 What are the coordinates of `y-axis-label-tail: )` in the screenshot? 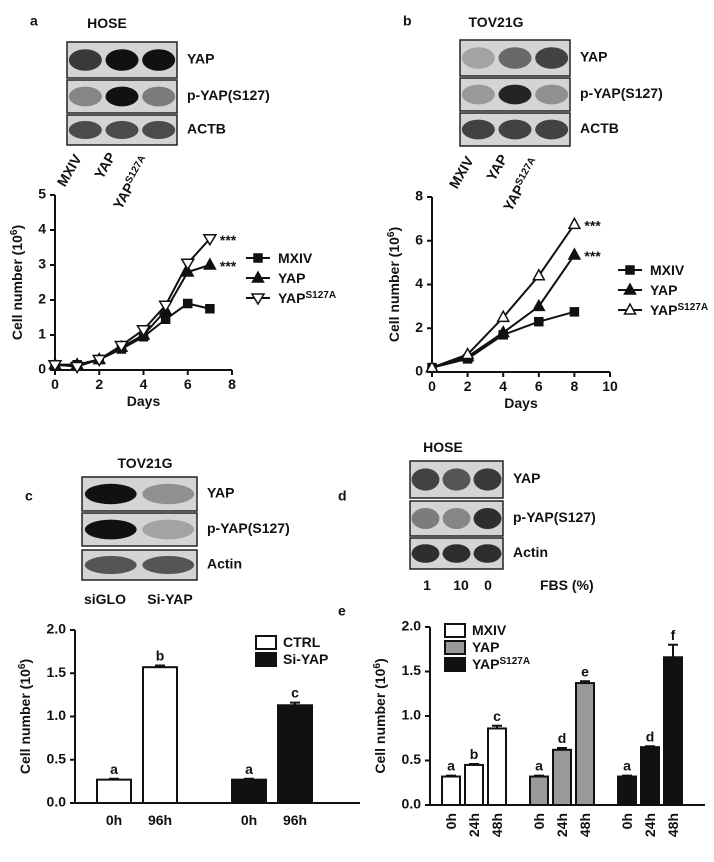 It's located at (394, 229).